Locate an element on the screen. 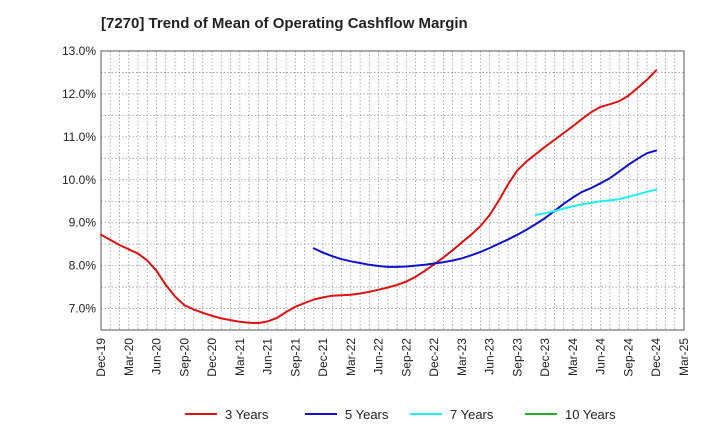  x-tick-label: Mar-21 is located at coordinates (240, 357).